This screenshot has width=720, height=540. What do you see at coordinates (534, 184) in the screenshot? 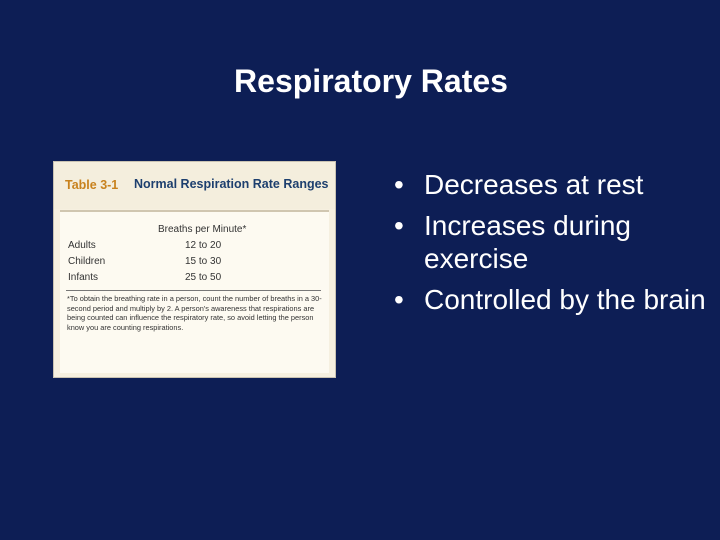
I see `bullet-text: Decreases at rest` at bounding box center [534, 184].